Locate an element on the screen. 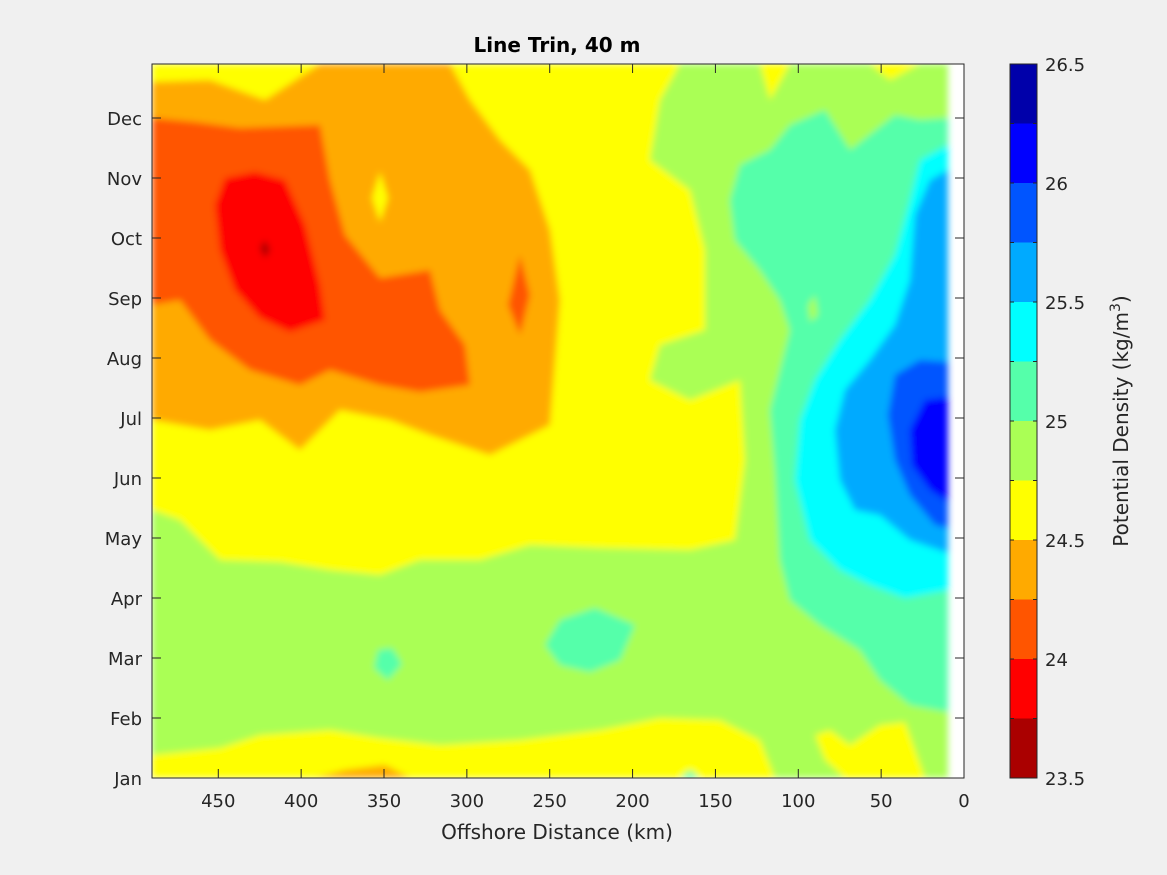 This screenshot has width=1167, height=875. x-tick-label: 250 is located at coordinates (550, 801).